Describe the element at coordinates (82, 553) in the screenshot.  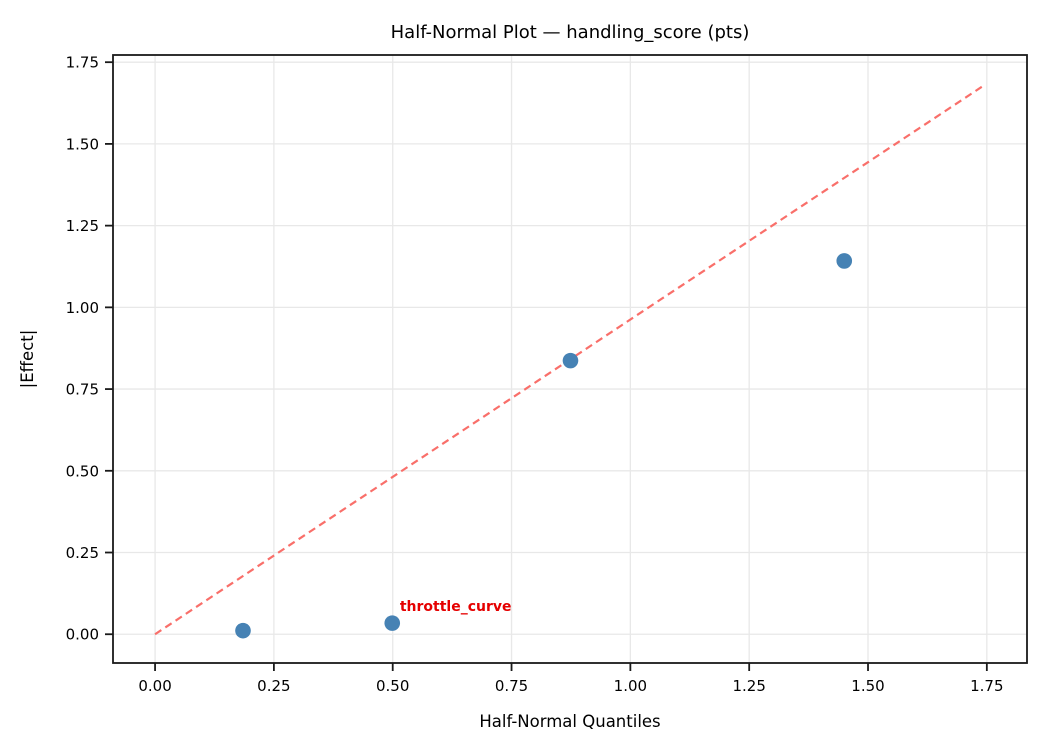
I see `y-tick-label: 0.25` at that location.